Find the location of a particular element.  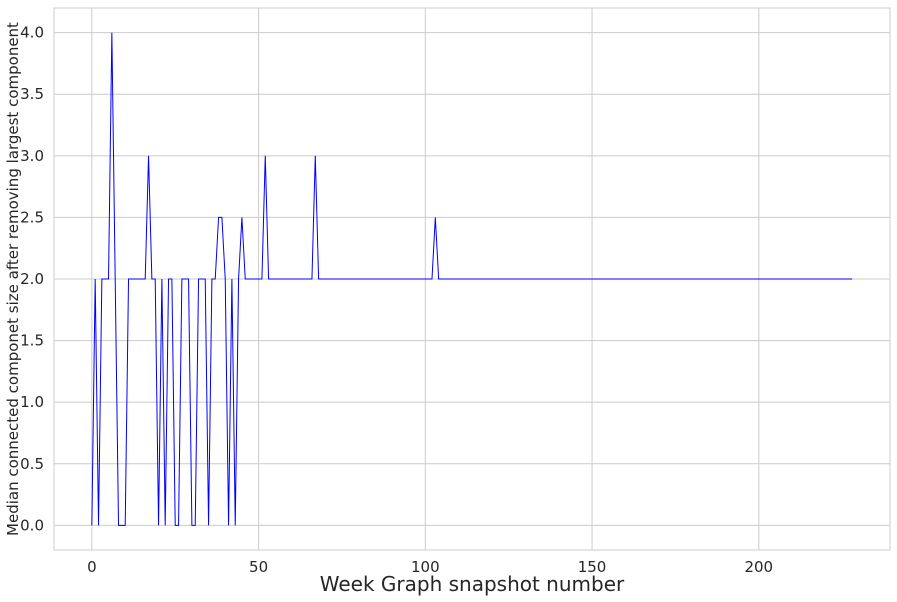

x-tick-label: 200 is located at coordinates (758, 567).